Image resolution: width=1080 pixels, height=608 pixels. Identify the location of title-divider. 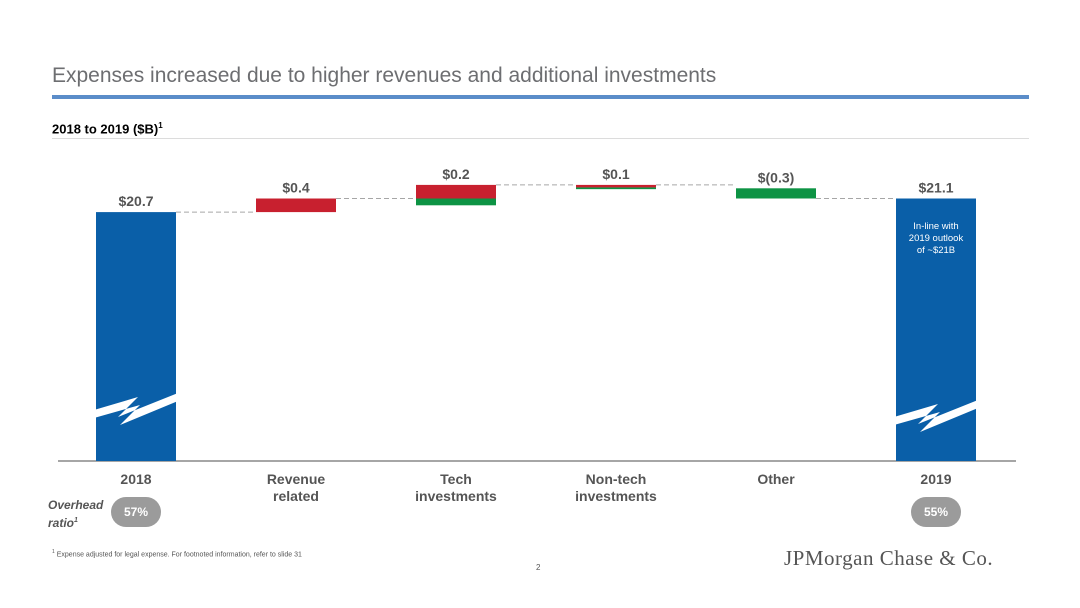
(540, 97).